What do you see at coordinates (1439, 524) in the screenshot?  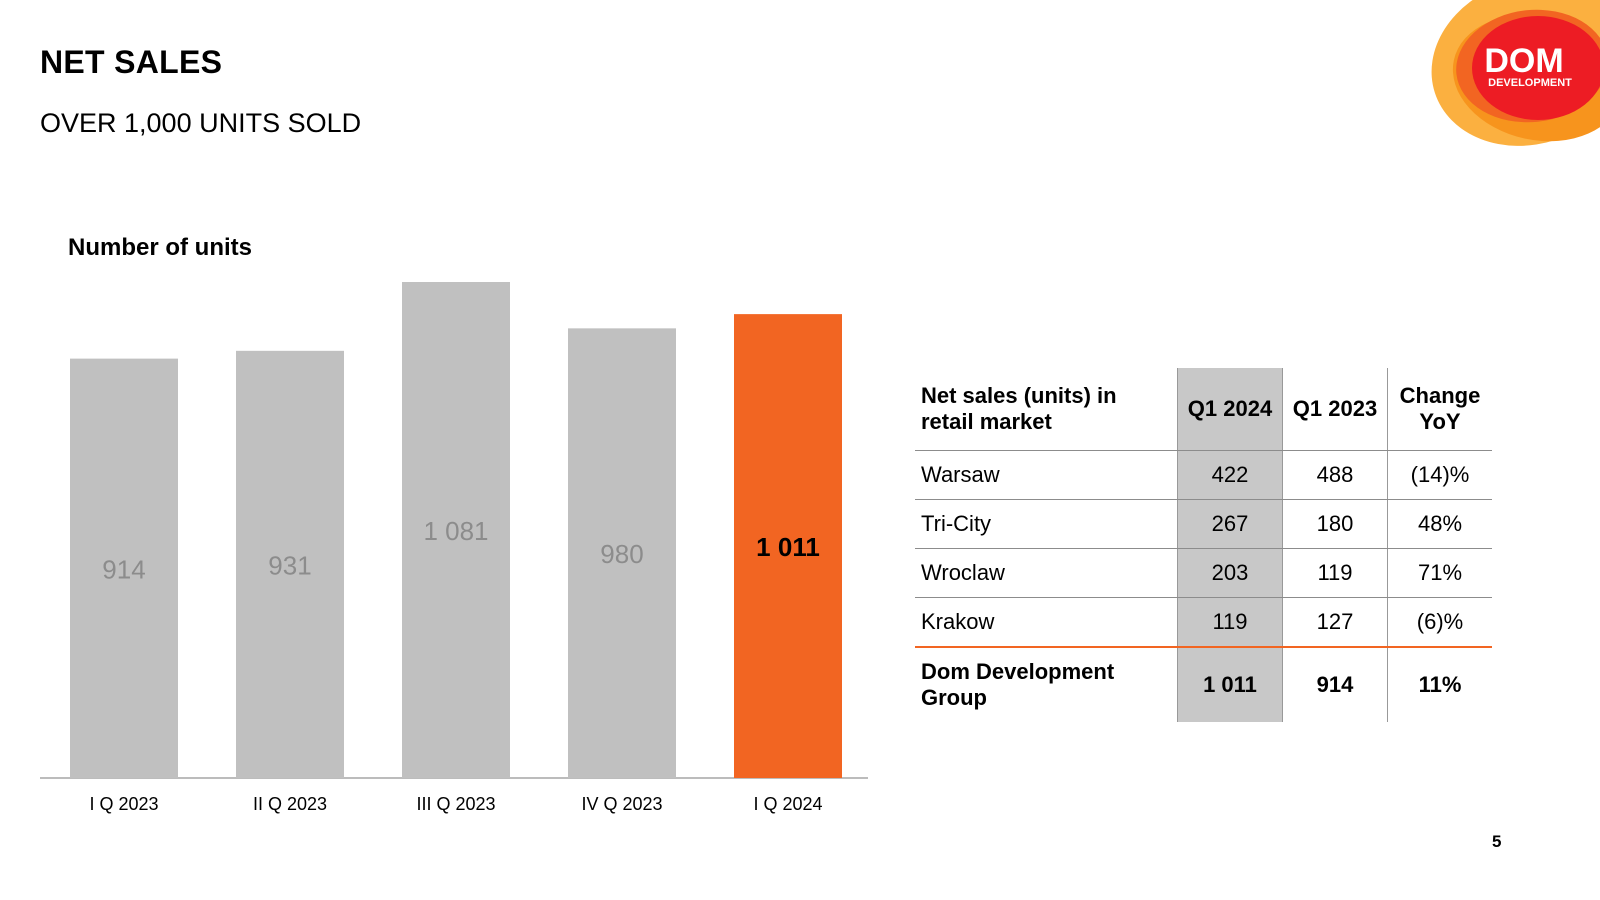 I see `row-change: 48%` at bounding box center [1439, 524].